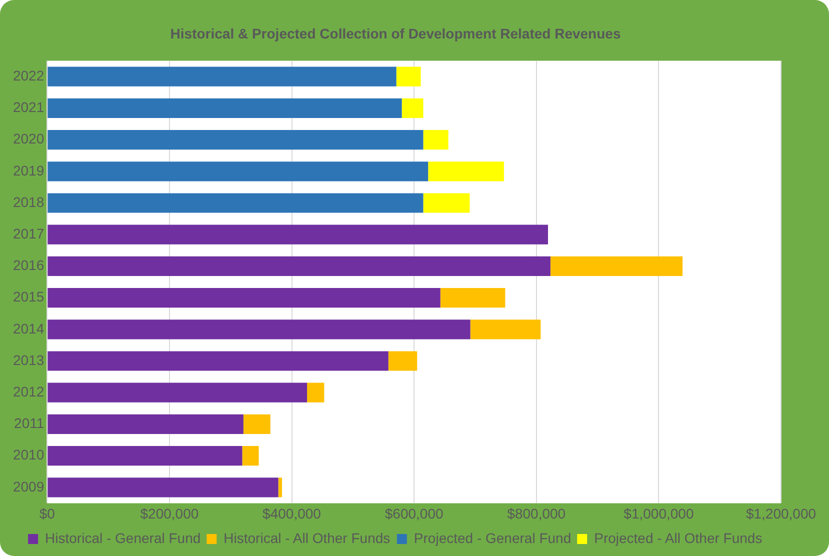  What do you see at coordinates (659, 513) in the screenshot?
I see `x-tick-label: $1,000,000` at bounding box center [659, 513].